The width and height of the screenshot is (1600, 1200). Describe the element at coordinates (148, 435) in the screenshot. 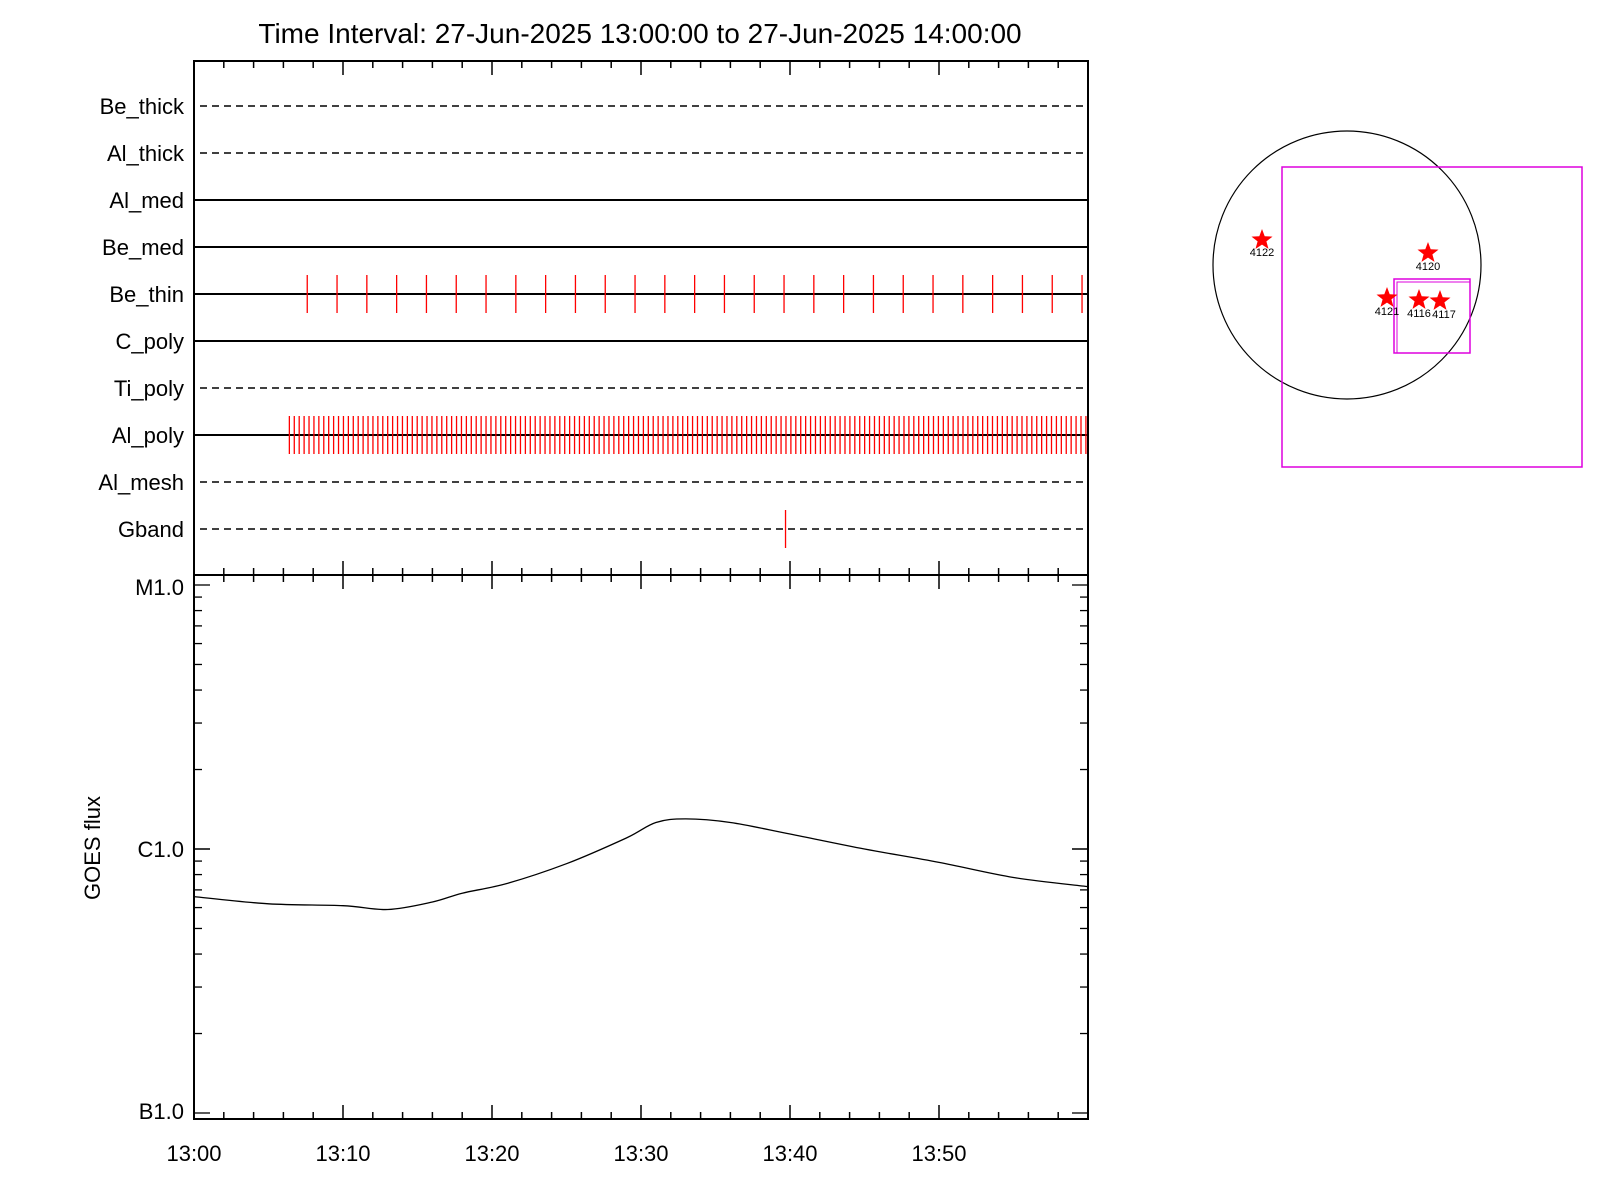

I see `row-label-al-poly: Al_poly` at that location.